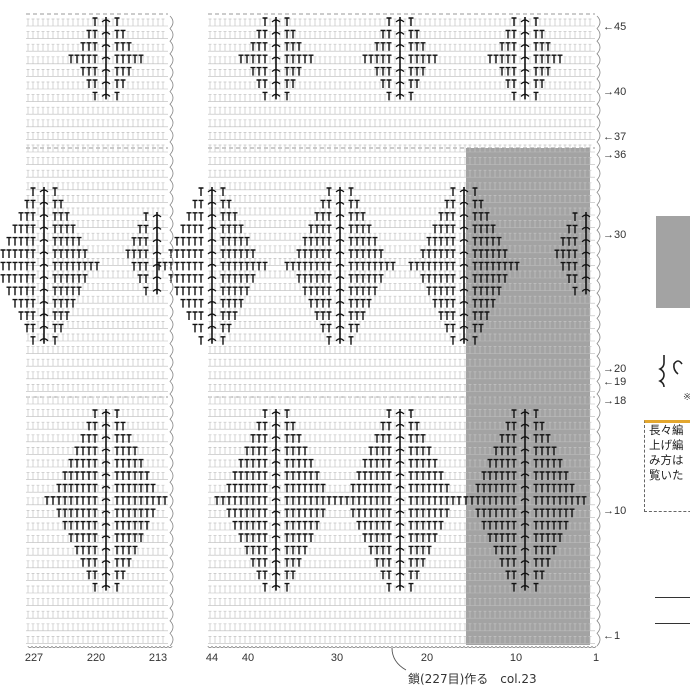 This screenshot has height=690, width=690. Describe the element at coordinates (615, 382) in the screenshot. I see `row-label-19: ←19` at that location.